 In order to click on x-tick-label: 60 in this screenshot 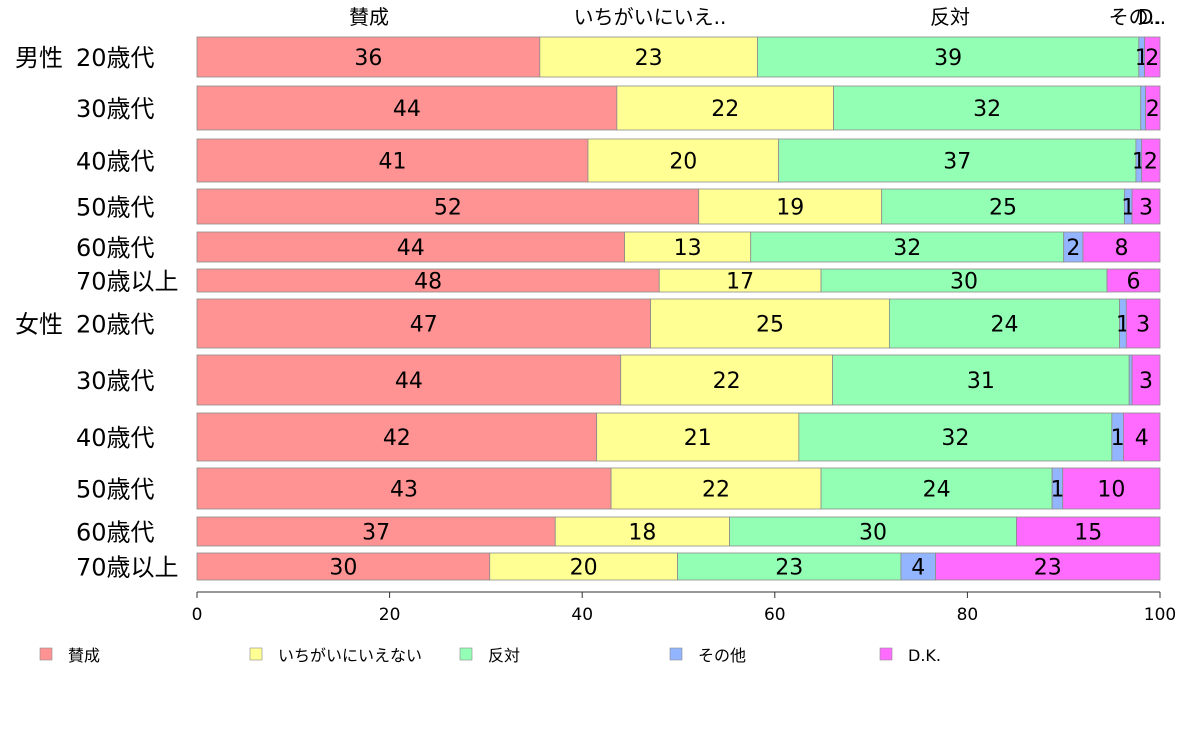, I will do `click(775, 615)`.